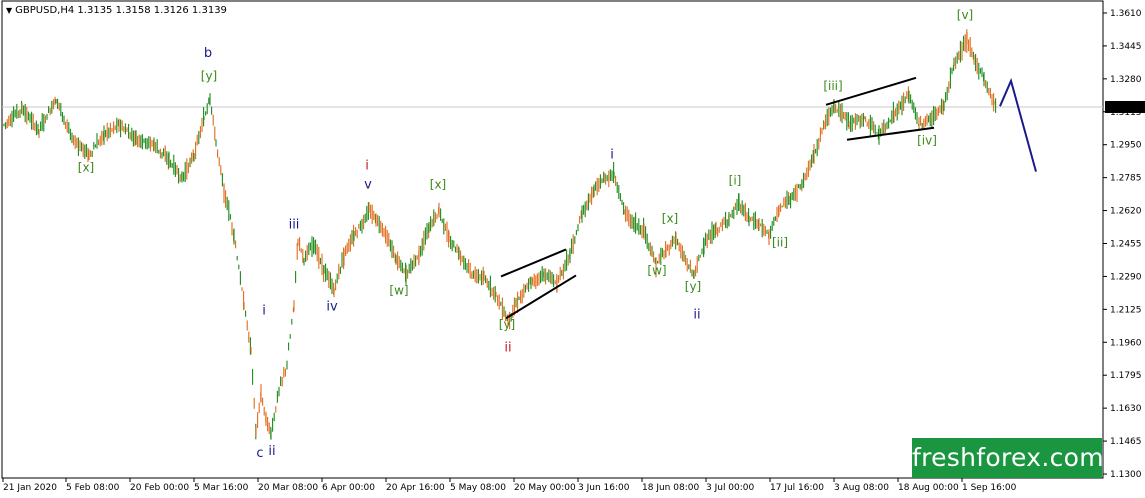 The height and width of the screenshot is (498, 1145). I want to click on wave-label: [ii], so click(780, 242).